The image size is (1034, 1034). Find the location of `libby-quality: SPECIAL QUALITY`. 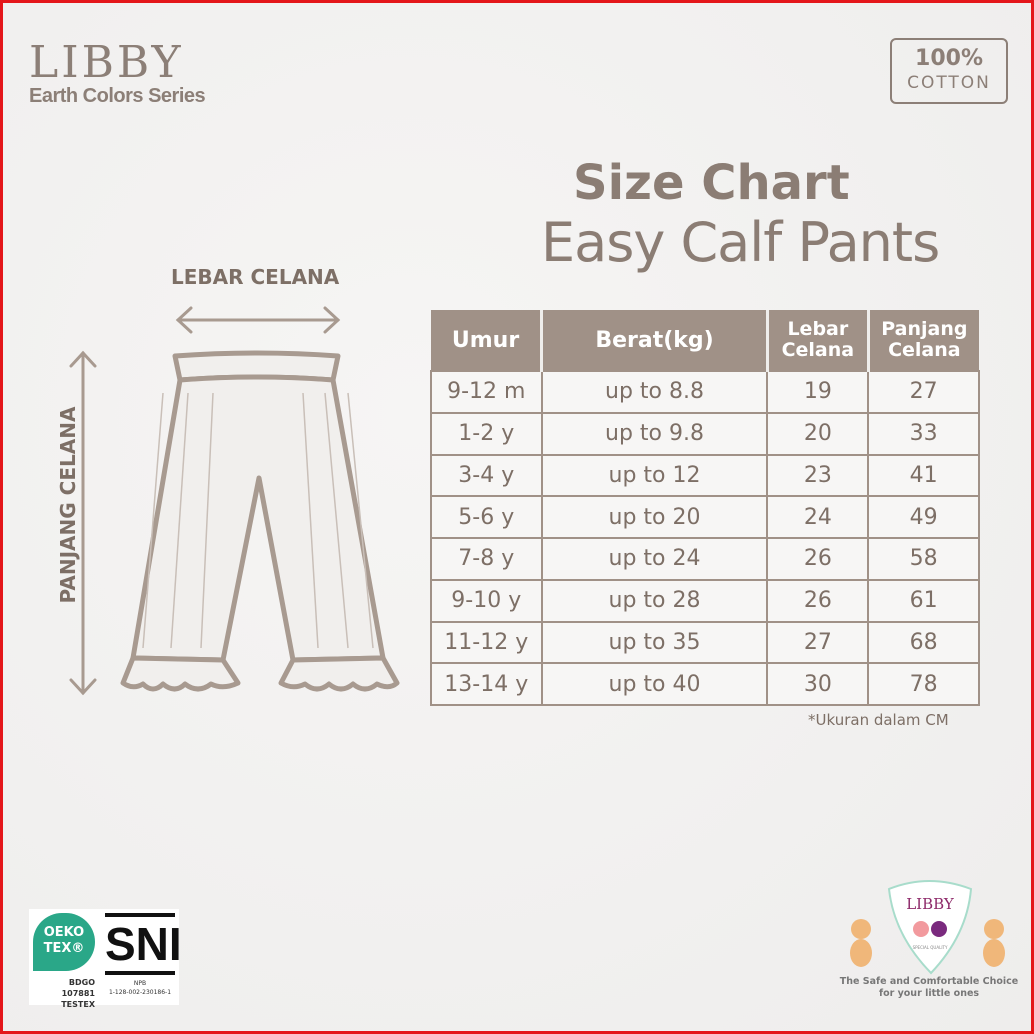

libby-quality: SPECIAL QUALITY is located at coordinates (930, 947).